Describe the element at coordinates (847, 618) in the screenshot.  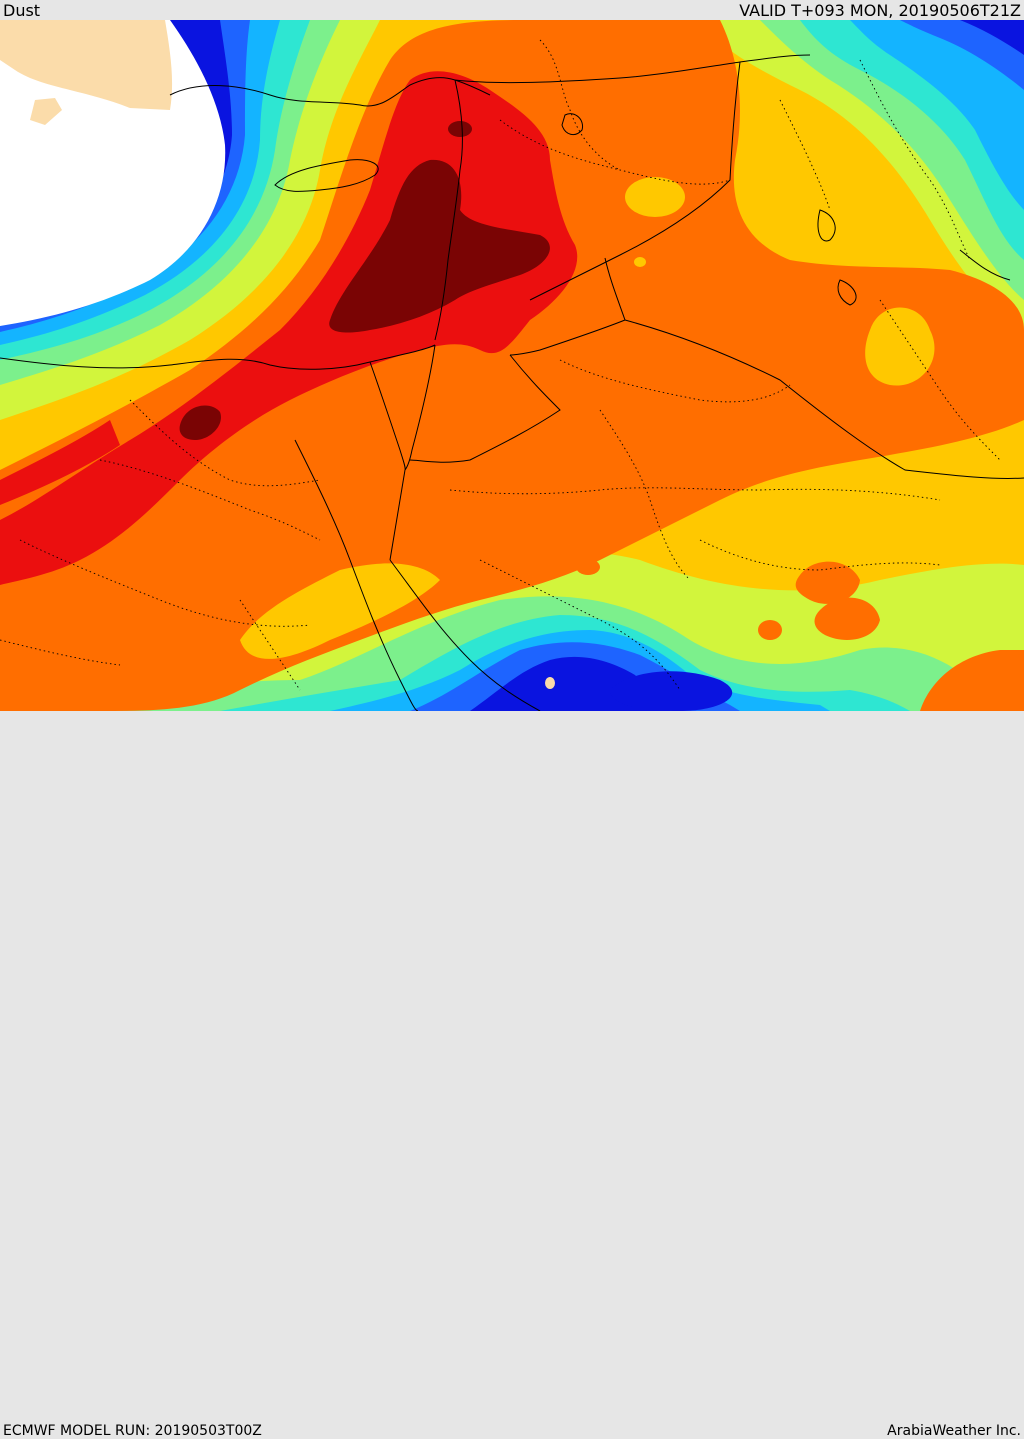
I see `se-blob-level-8-b` at that location.